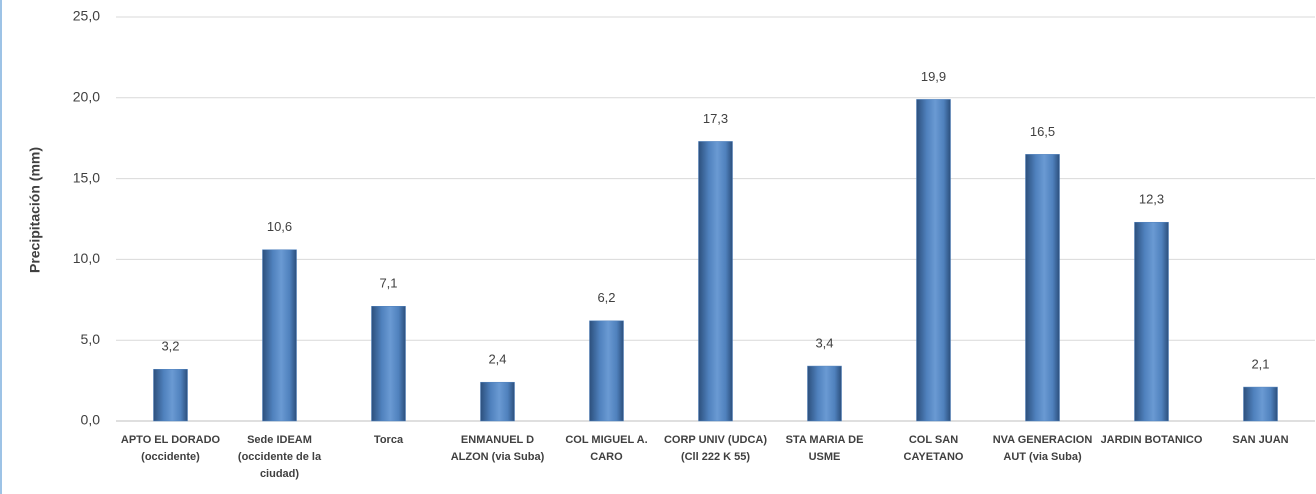  I want to click on y-tick-label: 20,0, so click(86, 97).